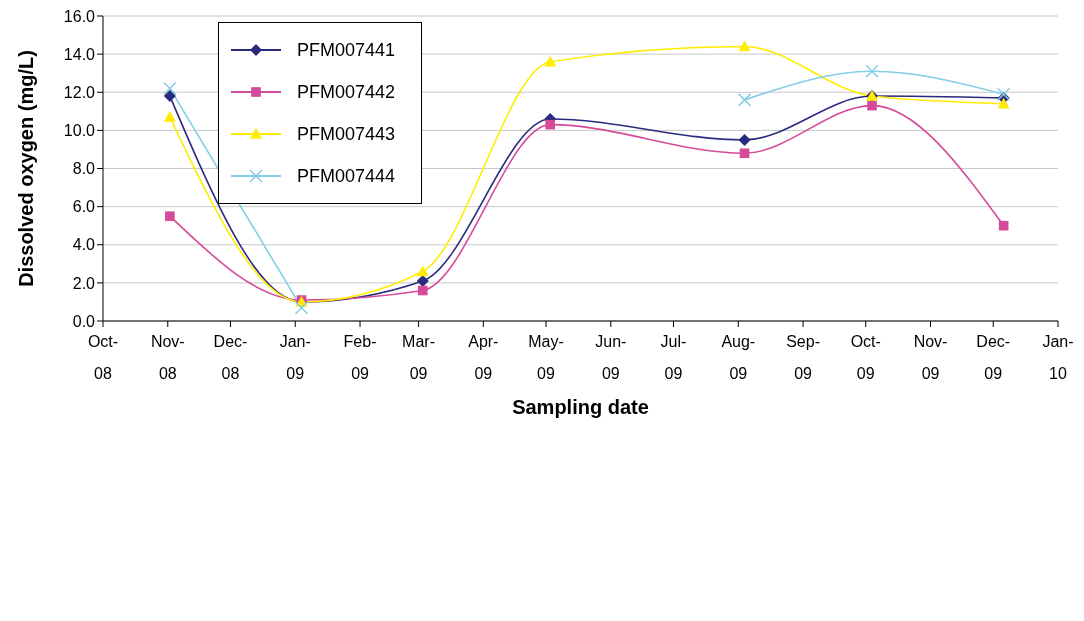 This screenshot has height=621, width=1084. What do you see at coordinates (865, 357) in the screenshot?
I see `x-tick-label: Oct- 09` at bounding box center [865, 357].